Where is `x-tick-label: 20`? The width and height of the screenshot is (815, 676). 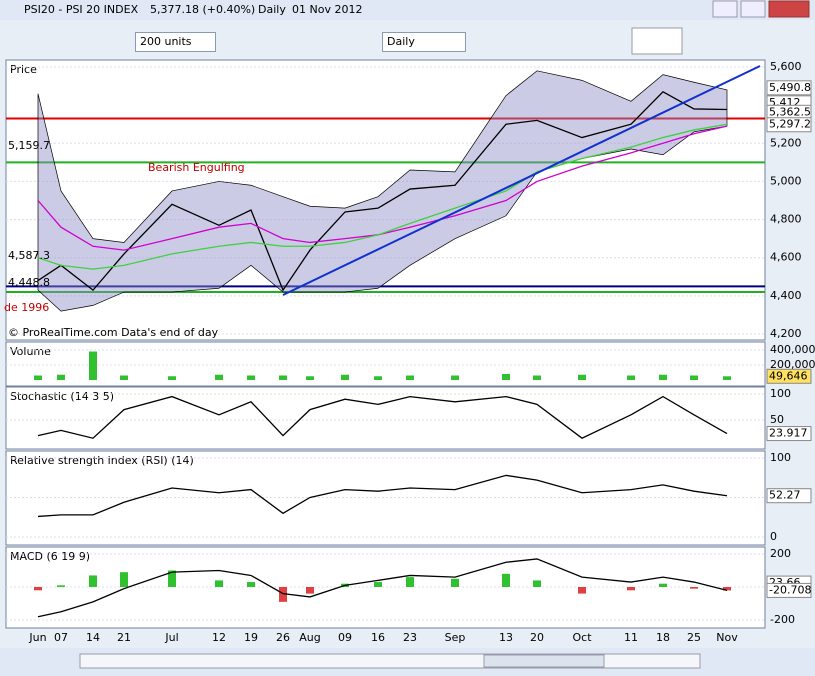 x-tick-label: 20 is located at coordinates (537, 637).